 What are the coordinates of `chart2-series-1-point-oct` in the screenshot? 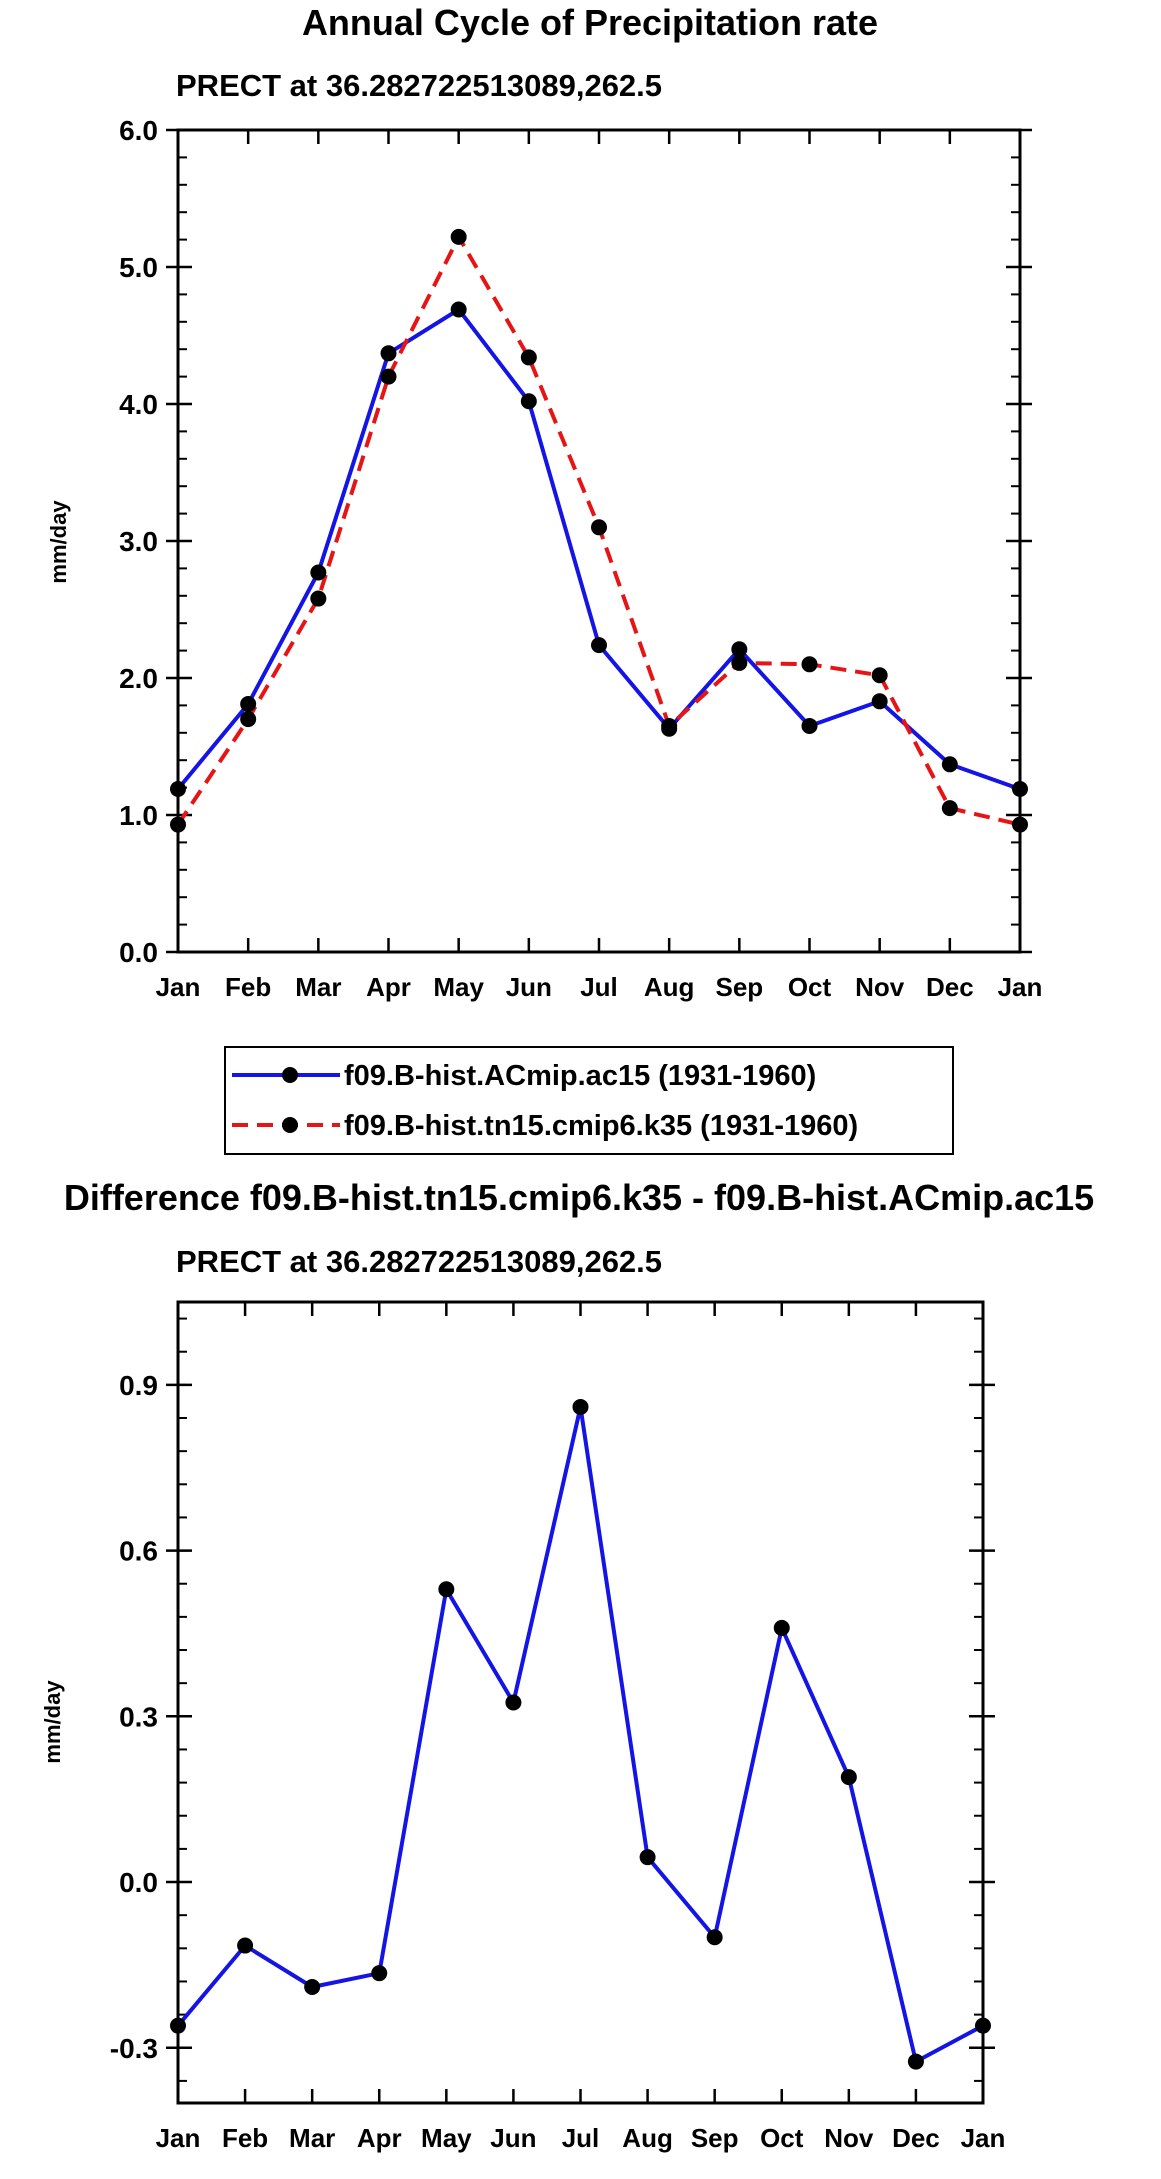 It's located at (781, 1627).